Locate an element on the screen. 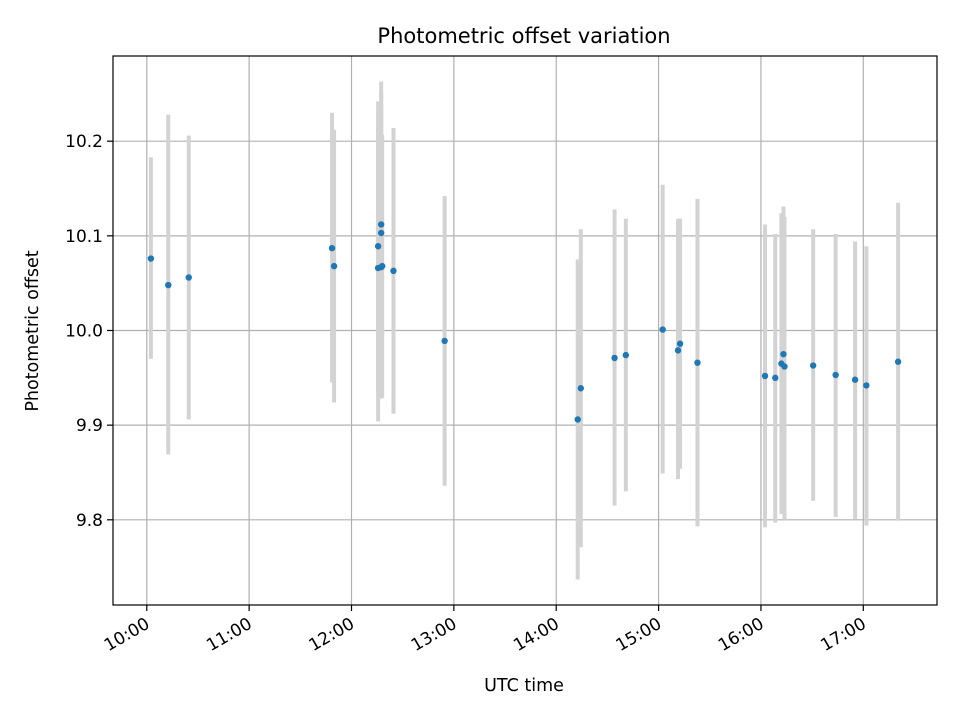  y-tick-label: 10.1 is located at coordinates (84, 237).